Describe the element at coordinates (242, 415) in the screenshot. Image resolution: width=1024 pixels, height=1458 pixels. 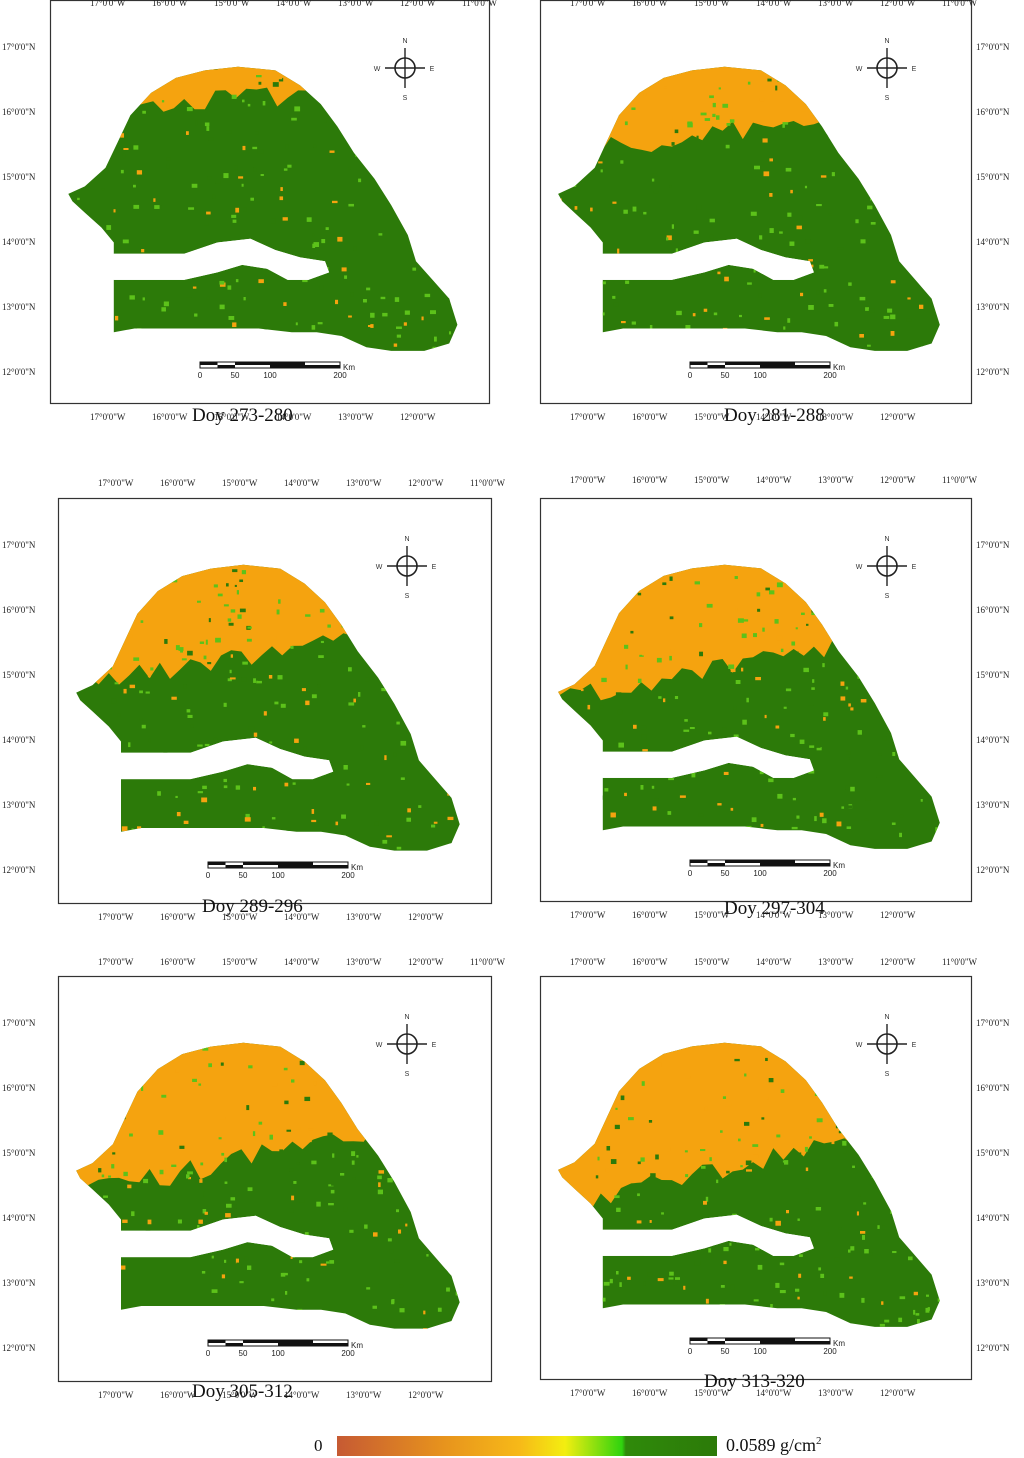
I see `panel-caption: Doy 273-280` at that location.